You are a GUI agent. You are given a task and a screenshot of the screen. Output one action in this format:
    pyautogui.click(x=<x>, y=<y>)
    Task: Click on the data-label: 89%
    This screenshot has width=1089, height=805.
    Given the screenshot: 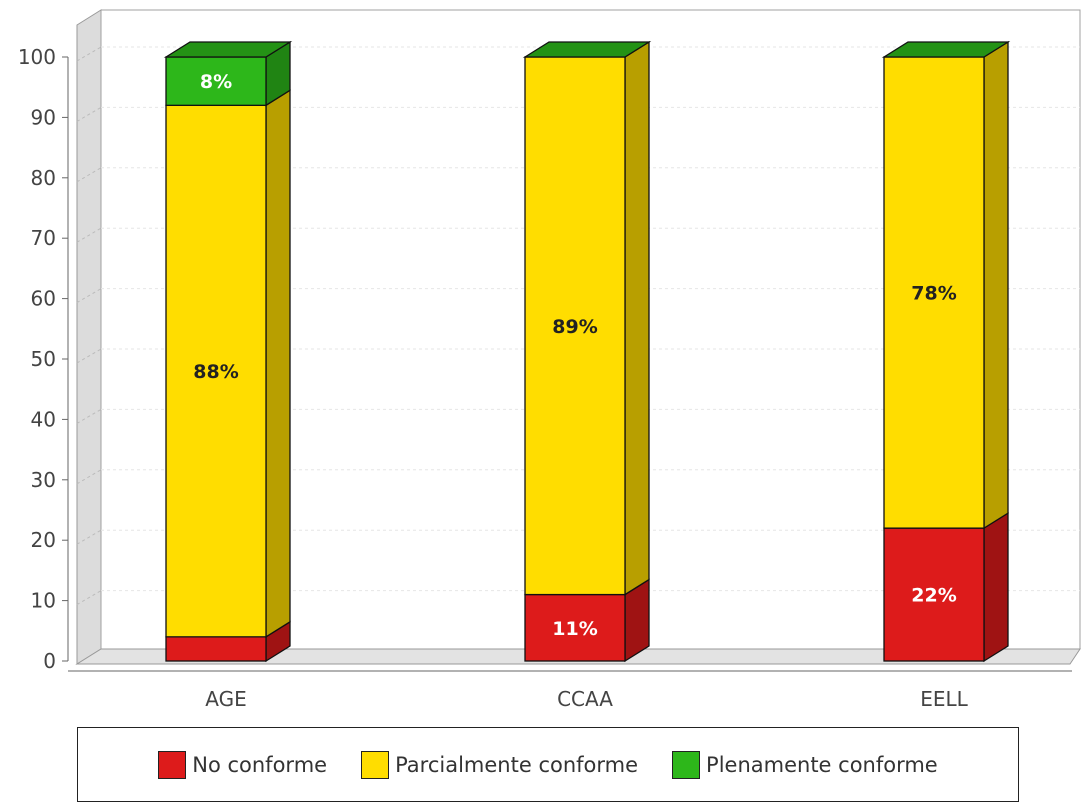 What is the action you would take?
    pyautogui.click(x=574, y=327)
    